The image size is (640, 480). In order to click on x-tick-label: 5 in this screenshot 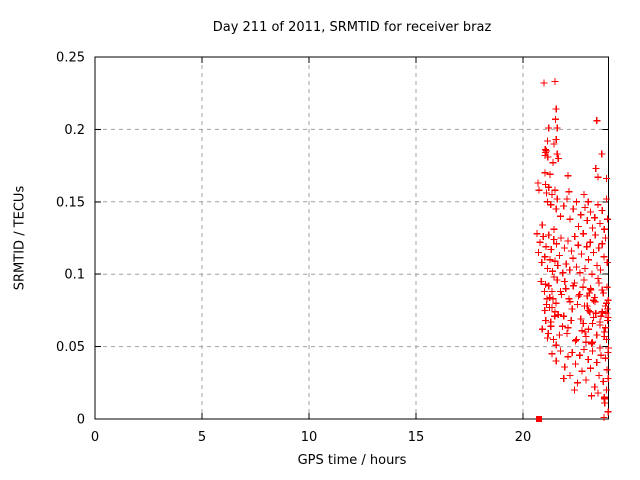, I will do `click(202, 437)`.